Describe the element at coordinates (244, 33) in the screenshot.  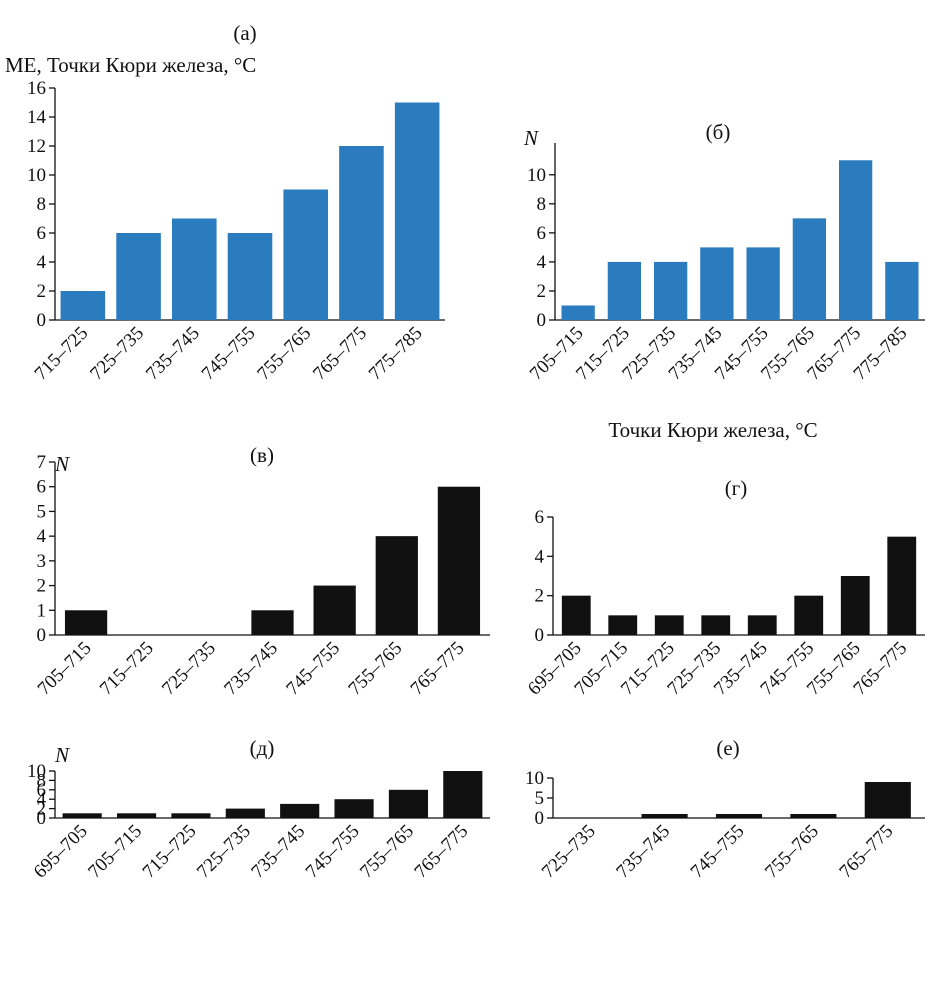
I see `panel-label: (а)` at that location.